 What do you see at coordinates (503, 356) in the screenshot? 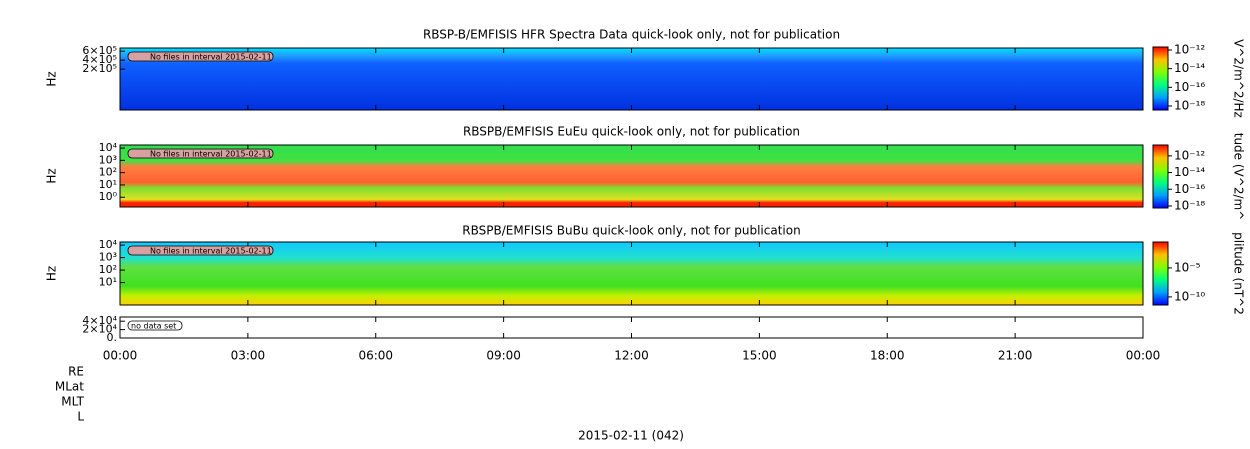
I see `x-tick-label: 09:00` at bounding box center [503, 356].